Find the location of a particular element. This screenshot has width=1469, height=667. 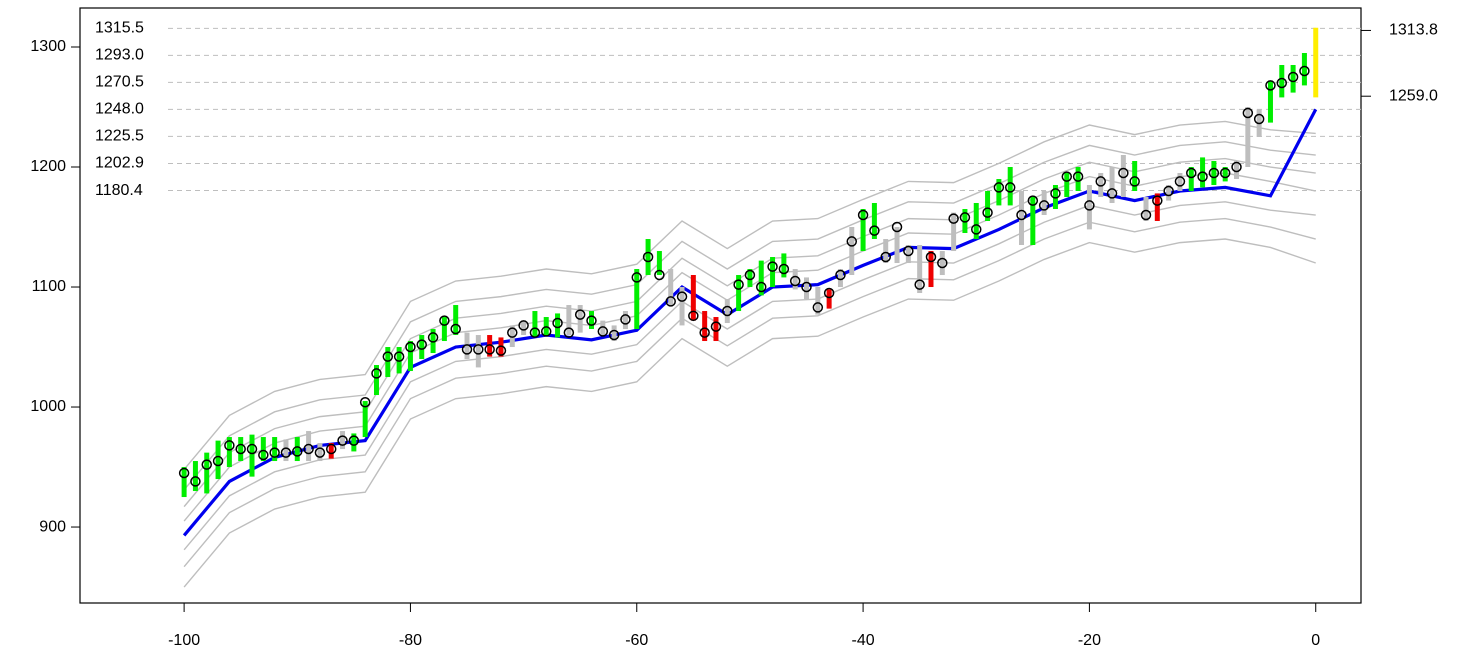

y-tick-label: 1100 is located at coordinates (49, 286).